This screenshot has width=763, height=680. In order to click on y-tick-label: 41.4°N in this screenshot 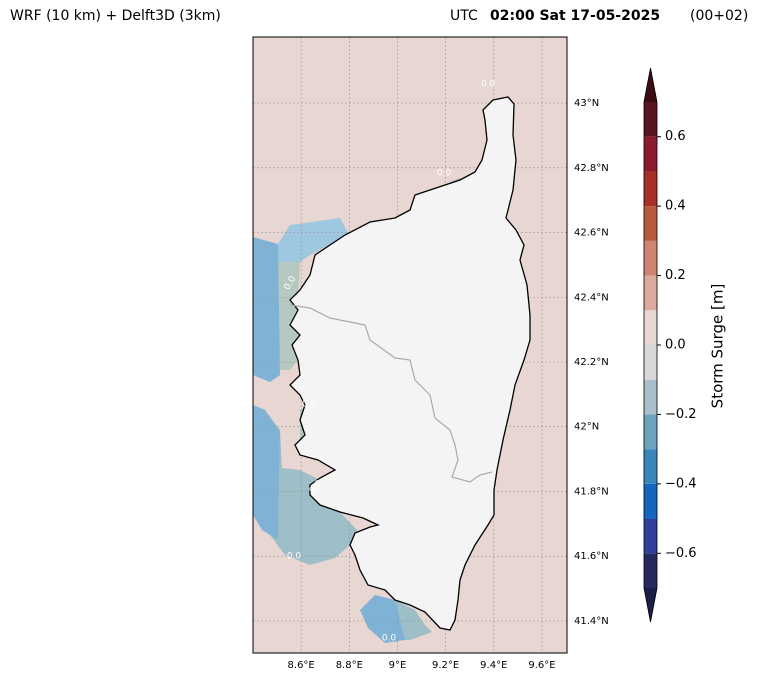, I will do `click(591, 621)`.